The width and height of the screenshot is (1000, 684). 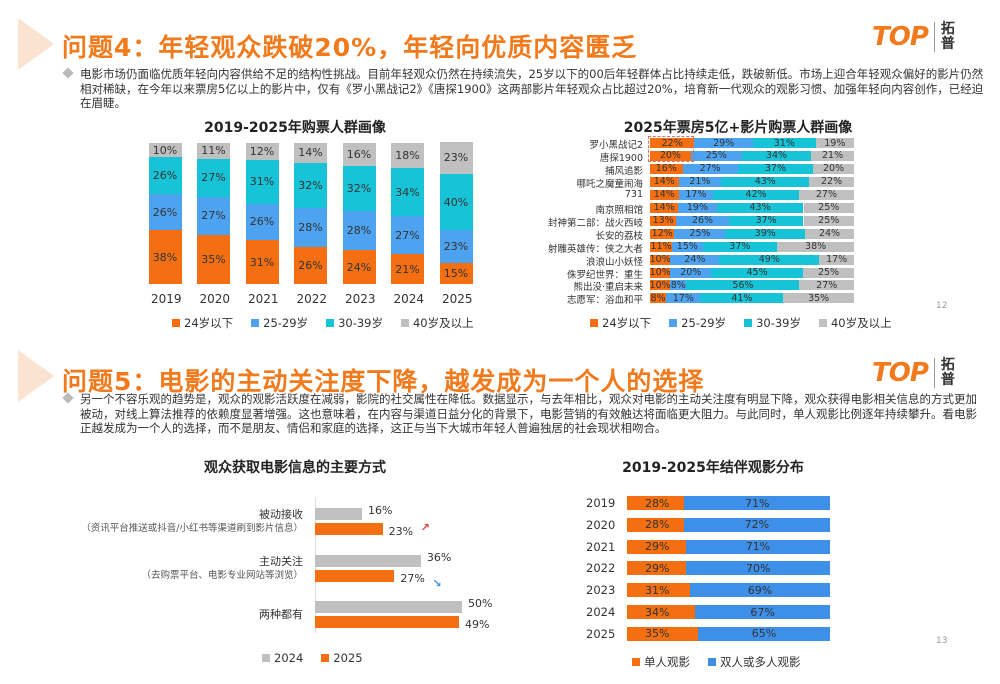 What do you see at coordinates (663, 633) in the screenshot?
I see `bar-segment: 35%` at bounding box center [663, 633].